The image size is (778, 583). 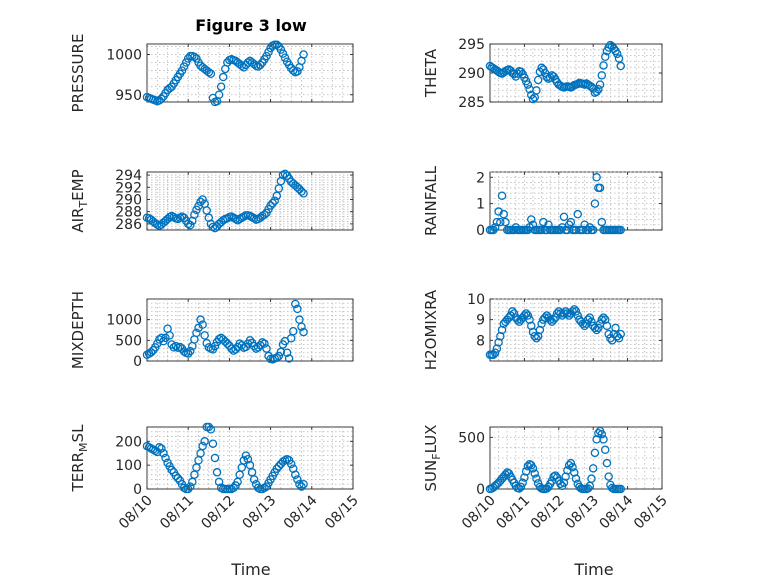 What do you see at coordinates (471, 74) in the screenshot?
I see `y-tick-label: 290` at bounding box center [471, 74].